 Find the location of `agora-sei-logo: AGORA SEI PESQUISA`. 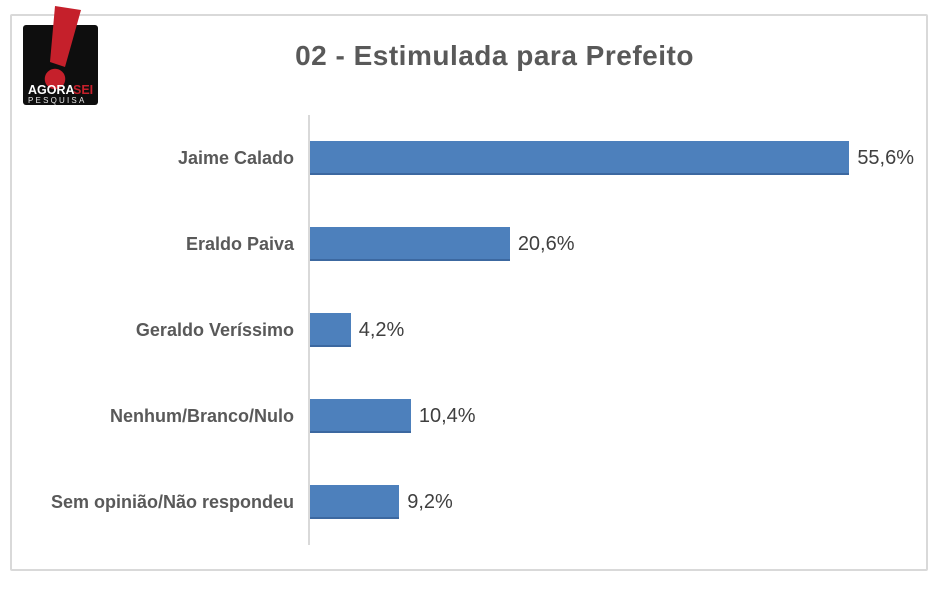

agora-sei-logo: AGORA SEI PESQUISA is located at coordinates (60, 55).